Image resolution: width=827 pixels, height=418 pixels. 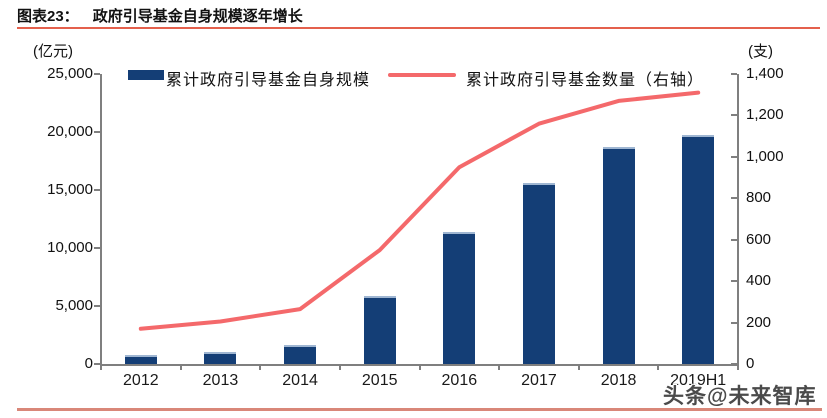 I want to click on right-axis-tick-label: 0, so click(x=750, y=363).